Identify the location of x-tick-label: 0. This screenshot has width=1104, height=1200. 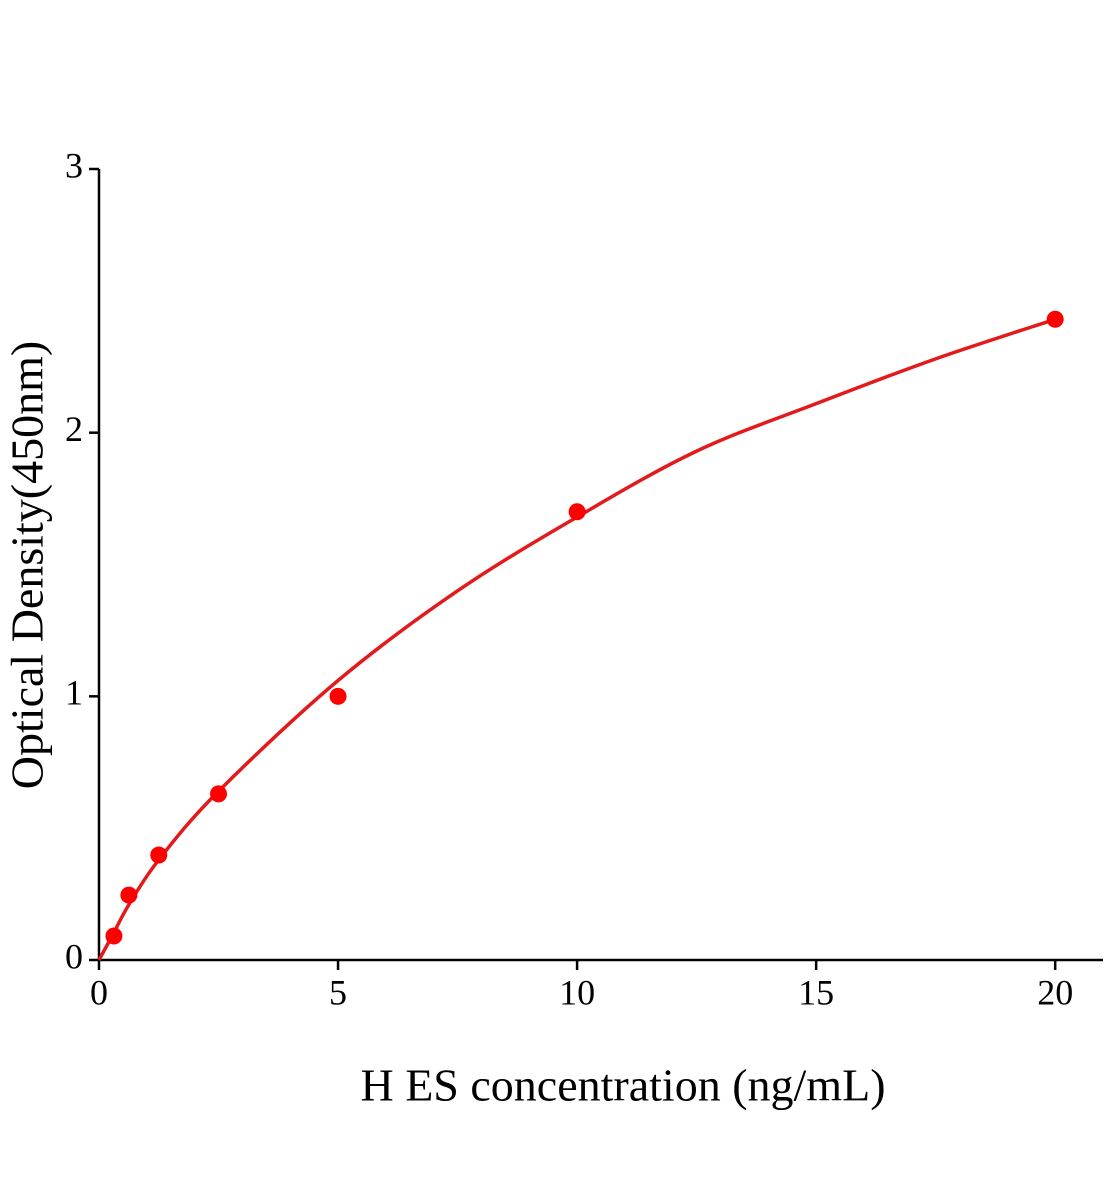
(99, 992).